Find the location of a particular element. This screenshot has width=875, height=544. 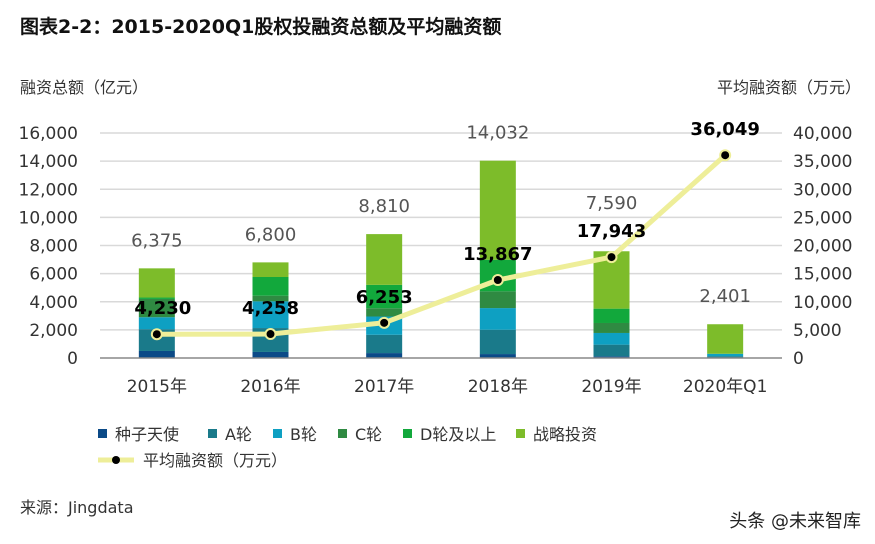

y2-tick-label: 10,000 is located at coordinates (822, 303).